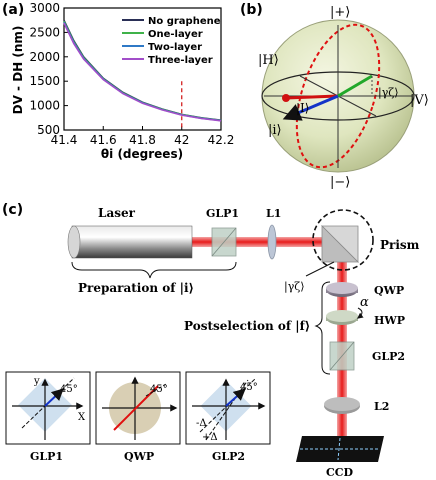 This screenshot has width=436, height=480. Describe the element at coordinates (388, 356) in the screenshot. I see `glp2-label: GLP2` at that location.